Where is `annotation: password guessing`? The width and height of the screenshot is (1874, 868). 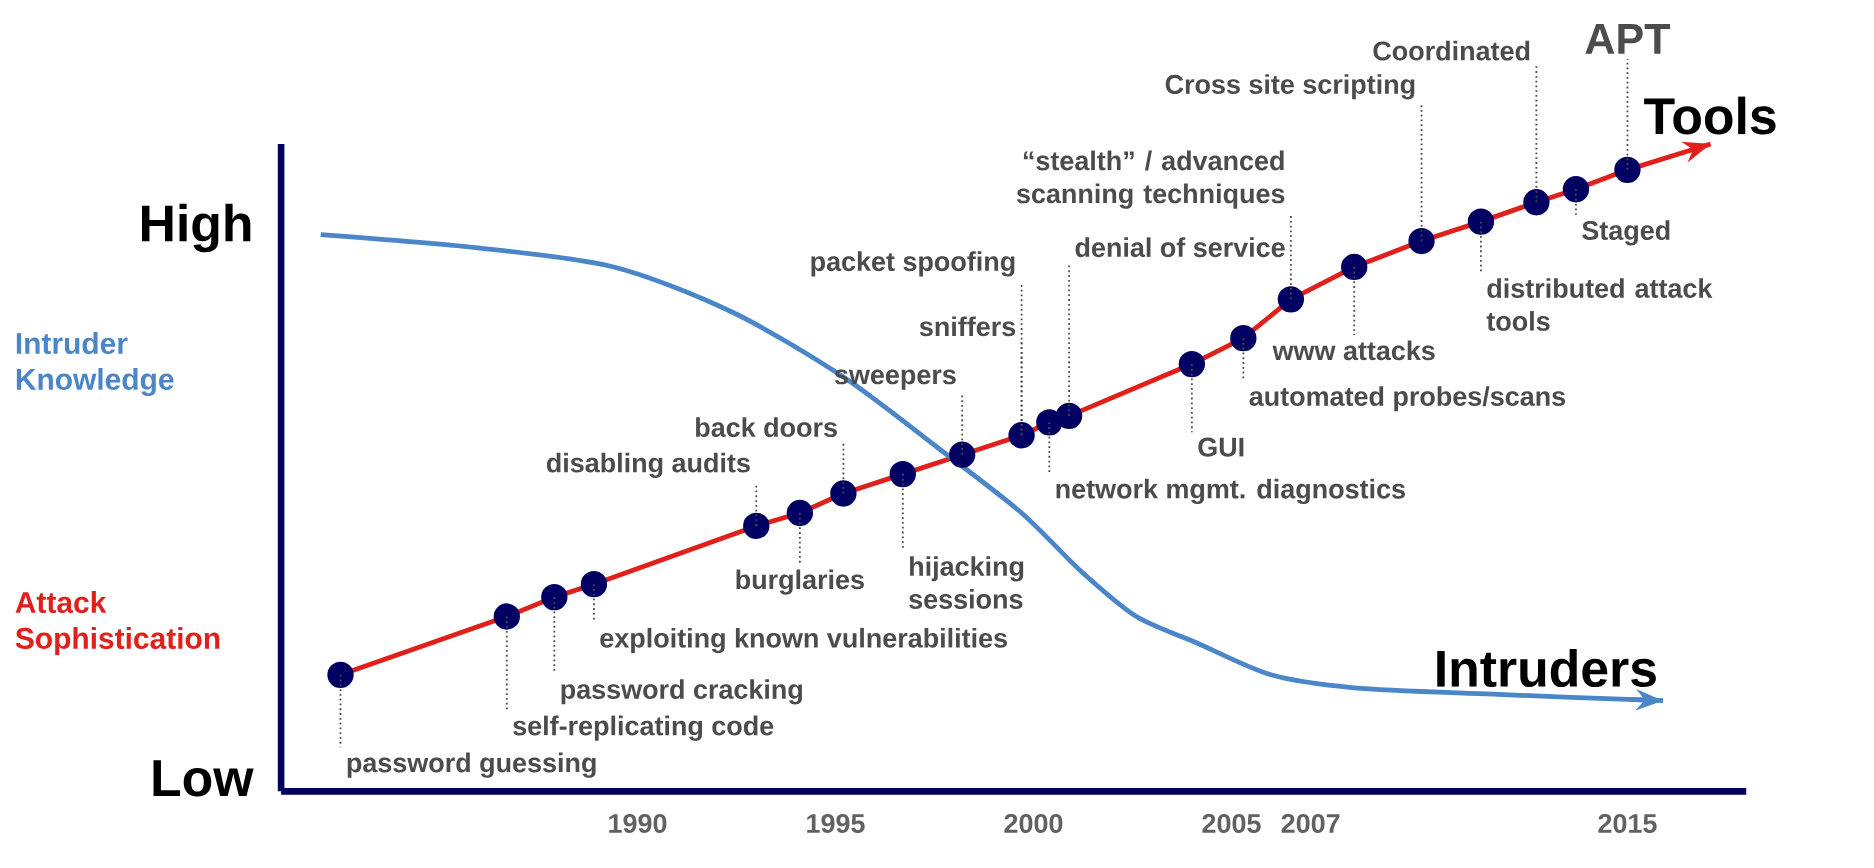 annotation: password guessing is located at coordinates (471, 765).